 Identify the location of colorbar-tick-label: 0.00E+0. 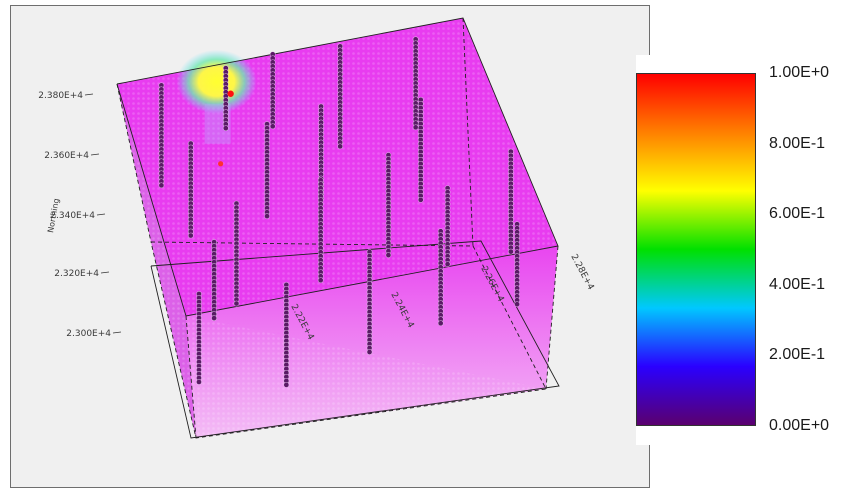
(799, 425).